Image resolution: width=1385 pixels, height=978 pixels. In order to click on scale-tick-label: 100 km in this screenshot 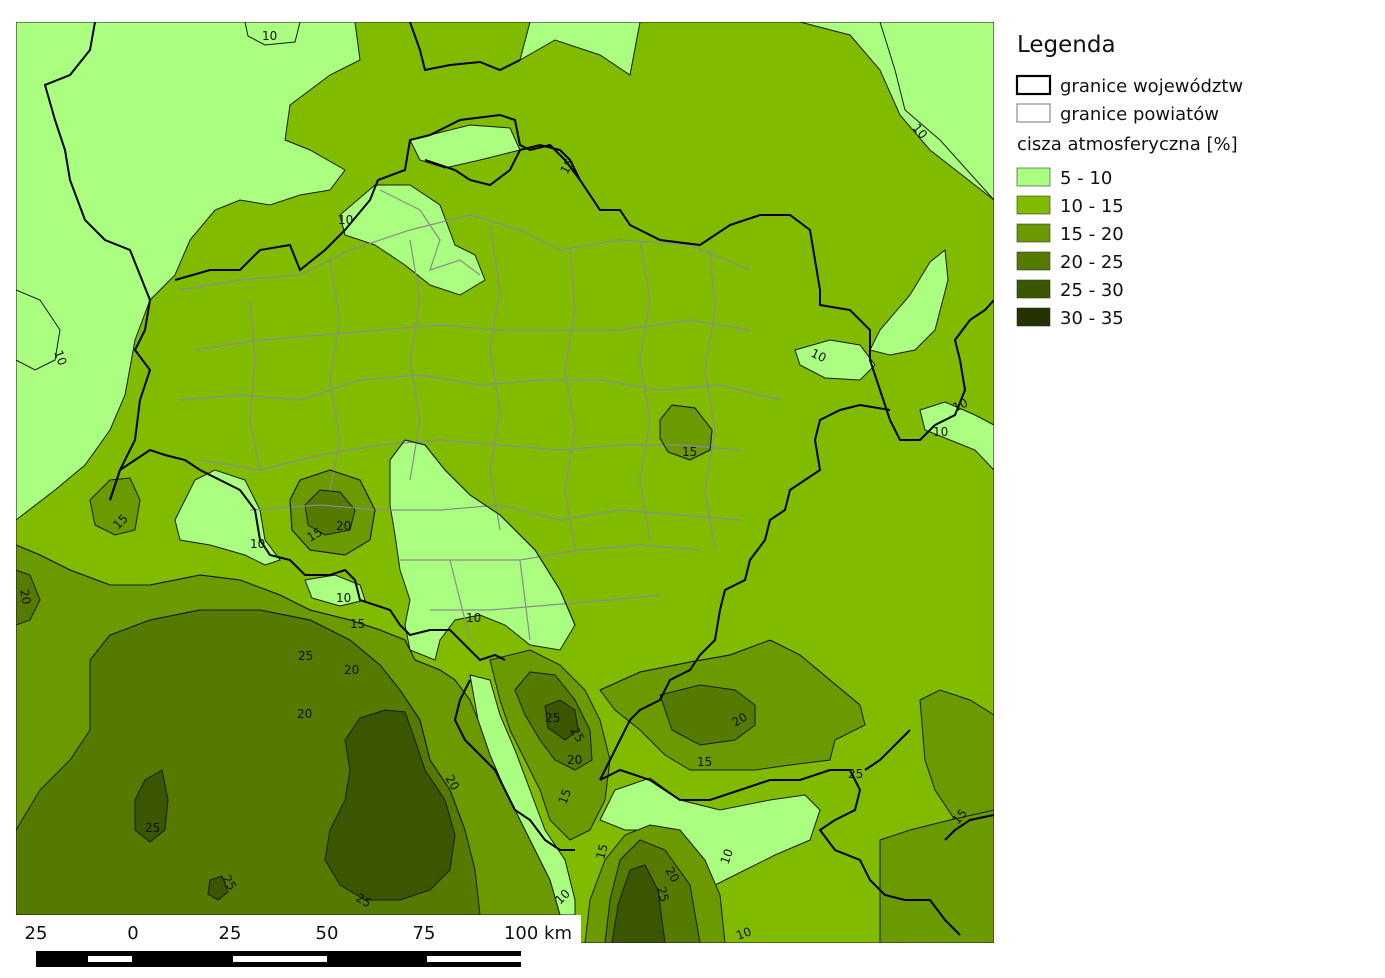, I will do `click(538, 933)`.